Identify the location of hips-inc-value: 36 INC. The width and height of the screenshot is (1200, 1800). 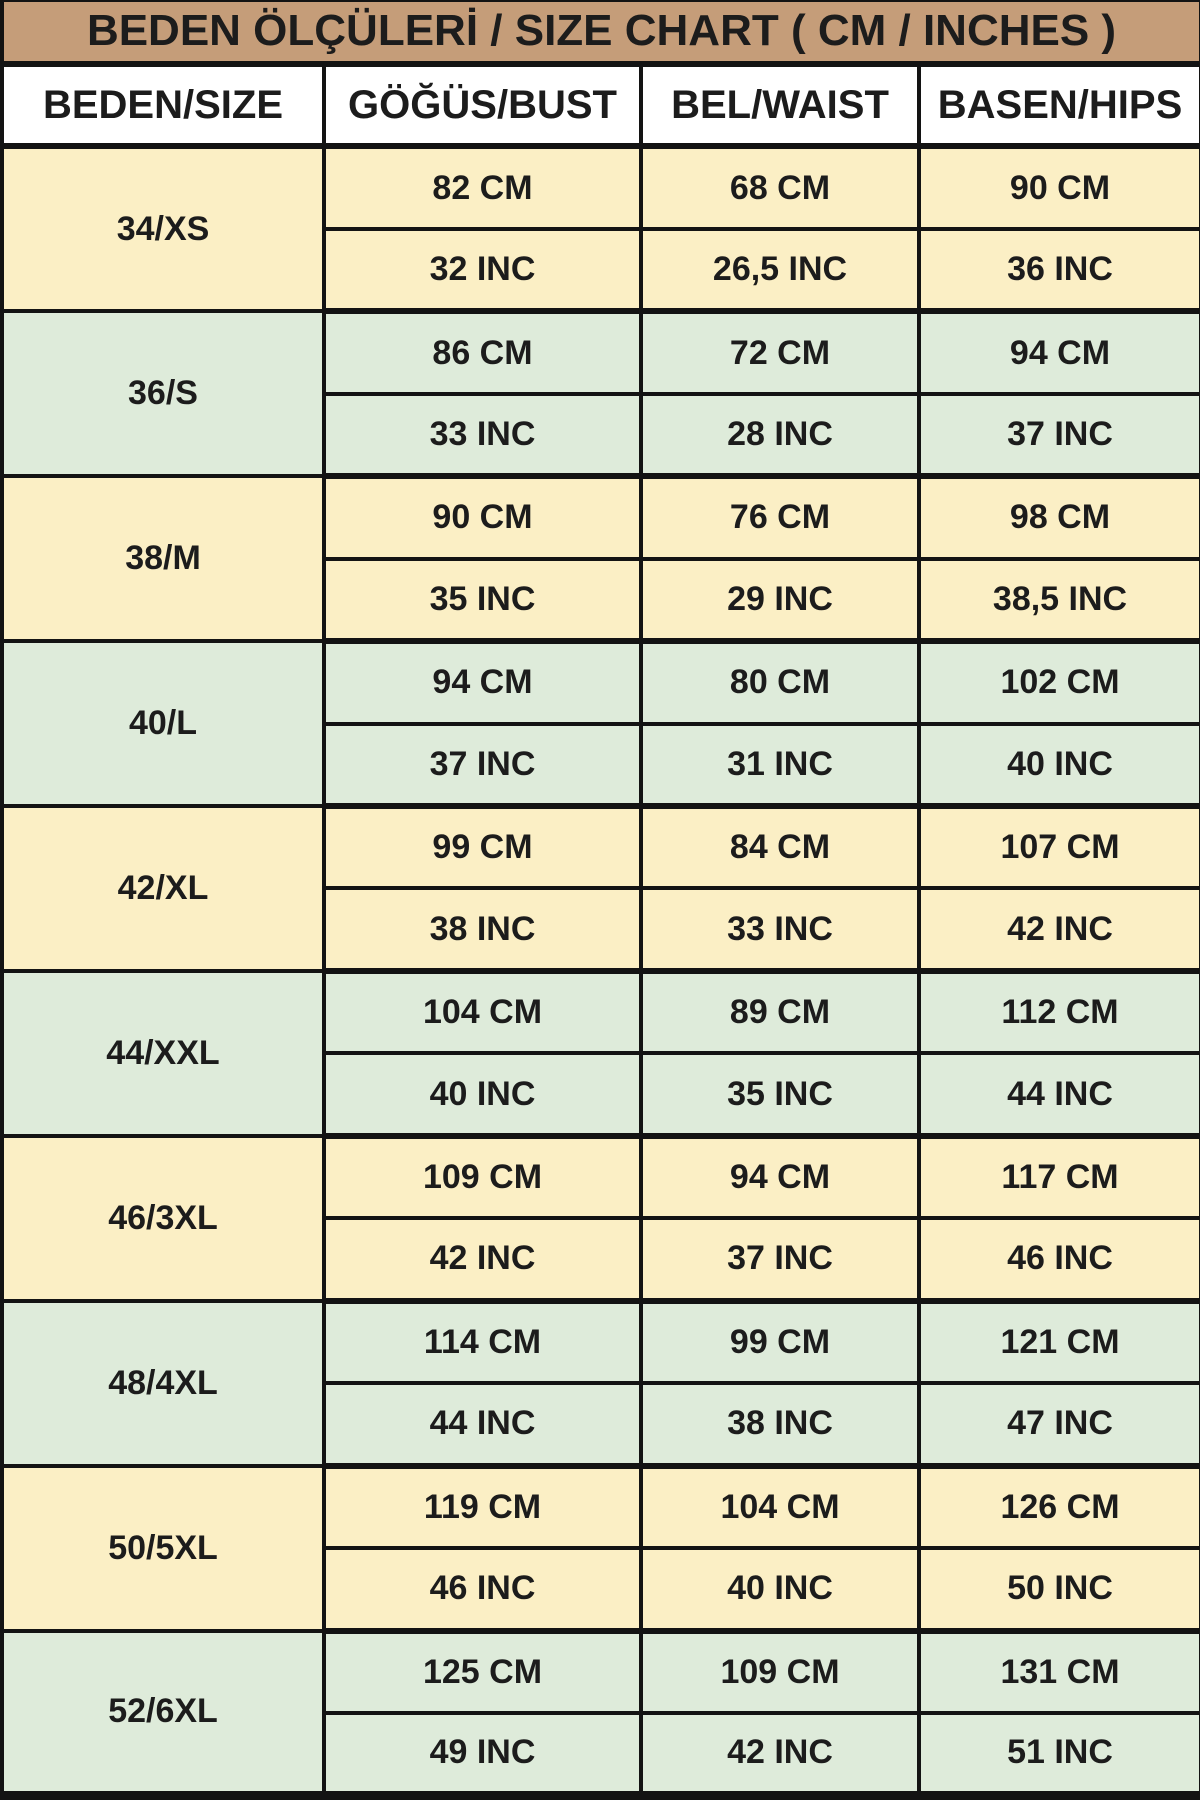
(1058, 270).